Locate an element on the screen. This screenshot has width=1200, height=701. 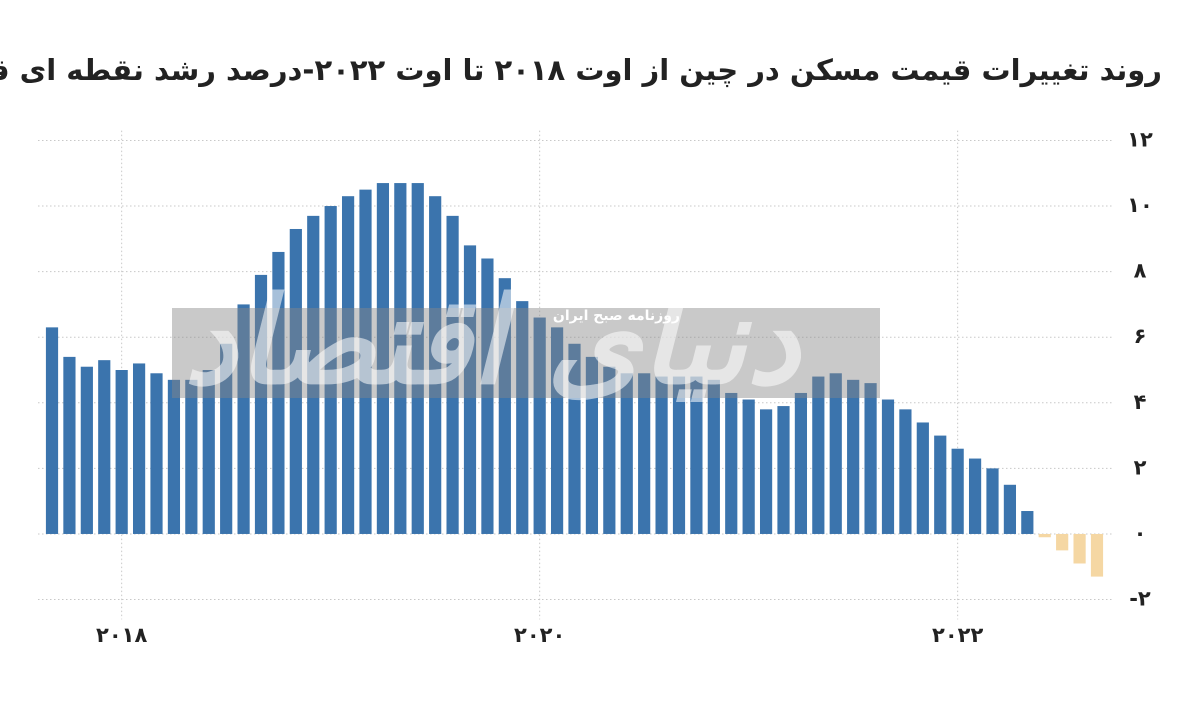
watermark-subtitle: روزنامه صبح ایران is located at coordinates (616, 316).